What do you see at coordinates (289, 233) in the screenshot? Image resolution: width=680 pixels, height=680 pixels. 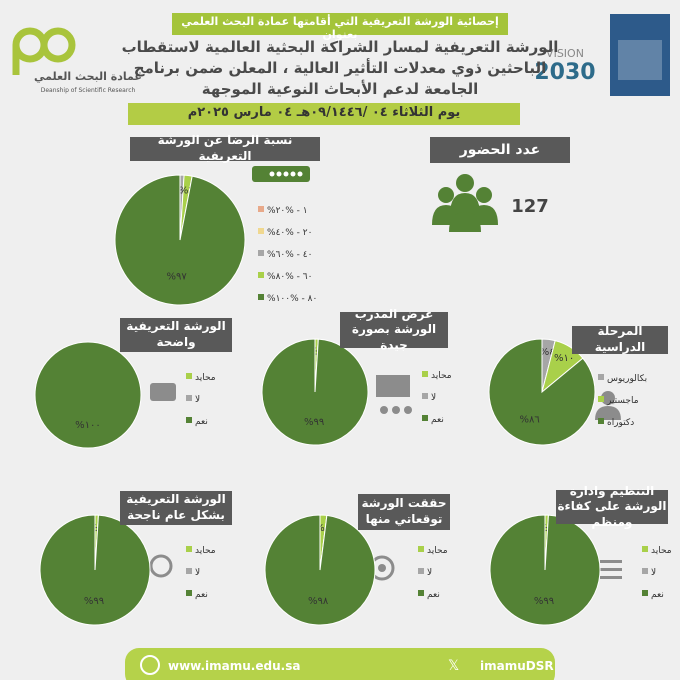 I see `legend-label: %٢٠ - %٤٠` at bounding box center [289, 233].